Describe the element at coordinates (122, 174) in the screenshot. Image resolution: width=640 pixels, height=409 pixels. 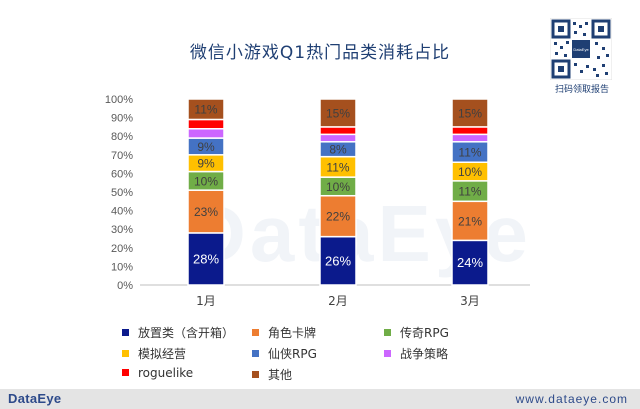
I see `y-tick-label: 60%` at that location.